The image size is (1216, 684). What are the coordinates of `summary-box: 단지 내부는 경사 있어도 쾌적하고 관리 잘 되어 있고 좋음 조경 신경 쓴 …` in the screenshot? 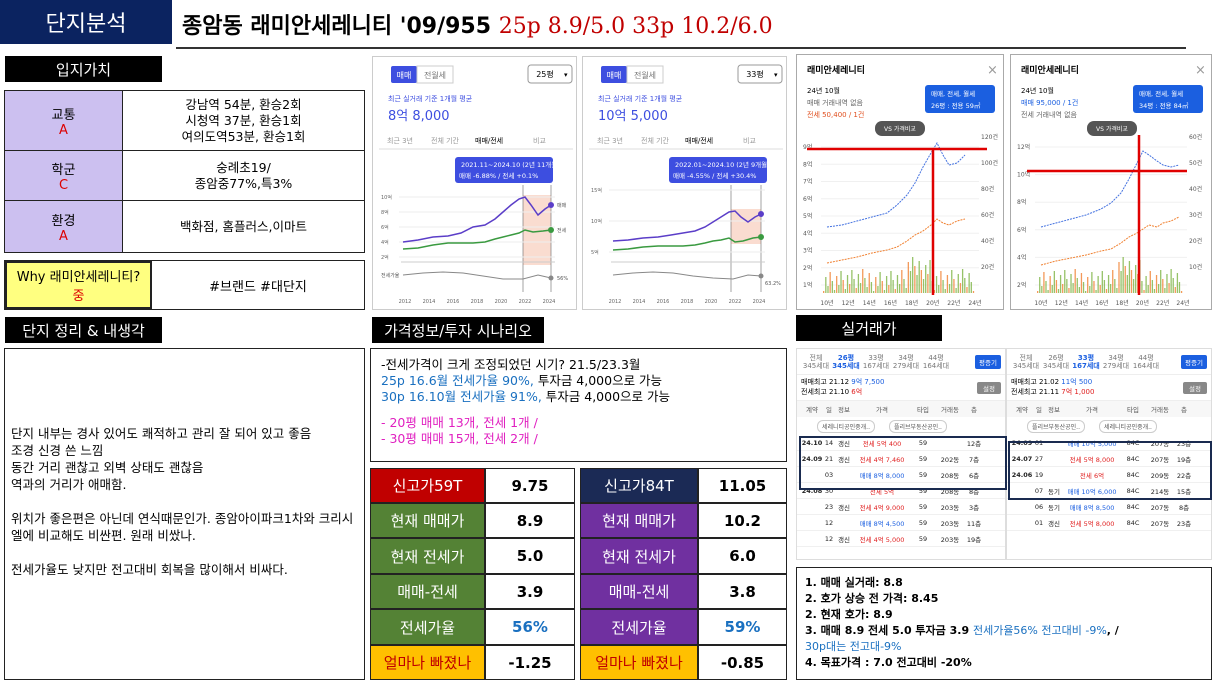 It's located at (184, 514).